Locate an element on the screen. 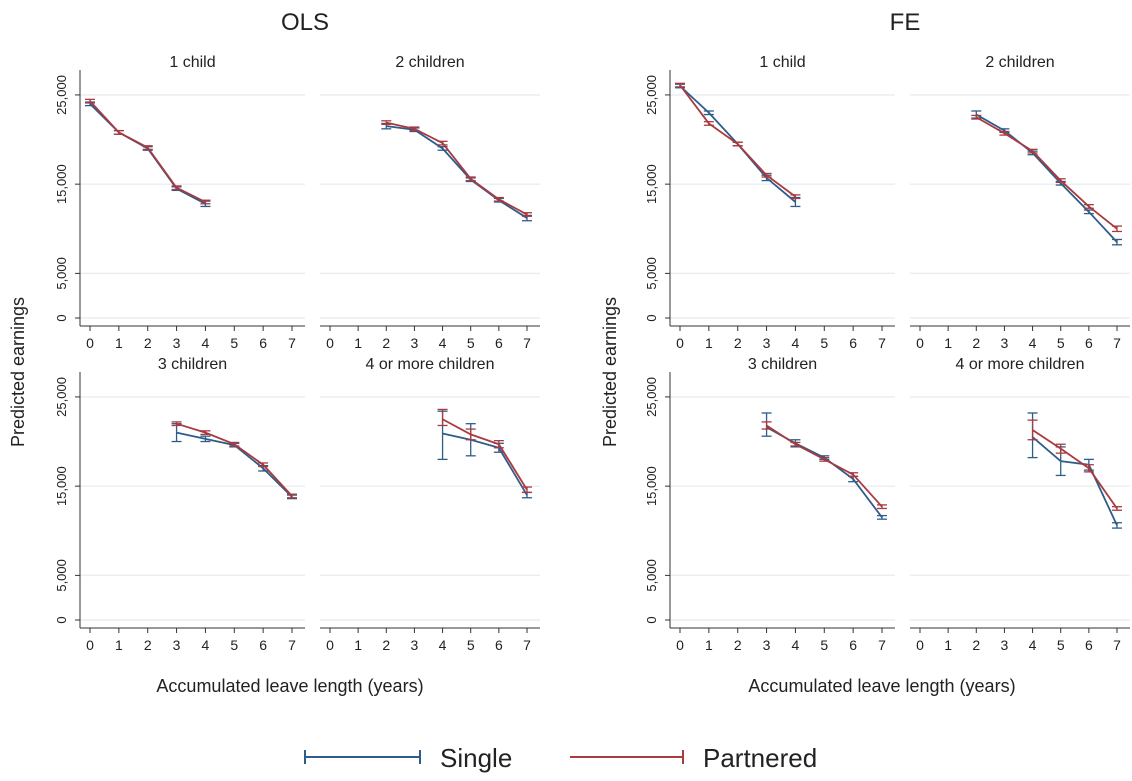 The height and width of the screenshot is (781, 1132). fe-title: FE is located at coordinates (905, 22).